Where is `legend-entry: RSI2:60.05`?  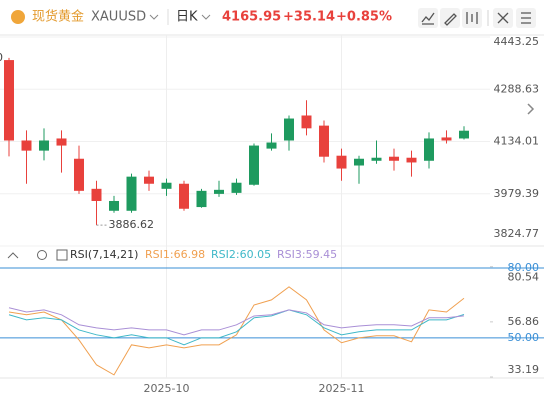 legend-entry: RSI2:60.05 is located at coordinates (241, 254).